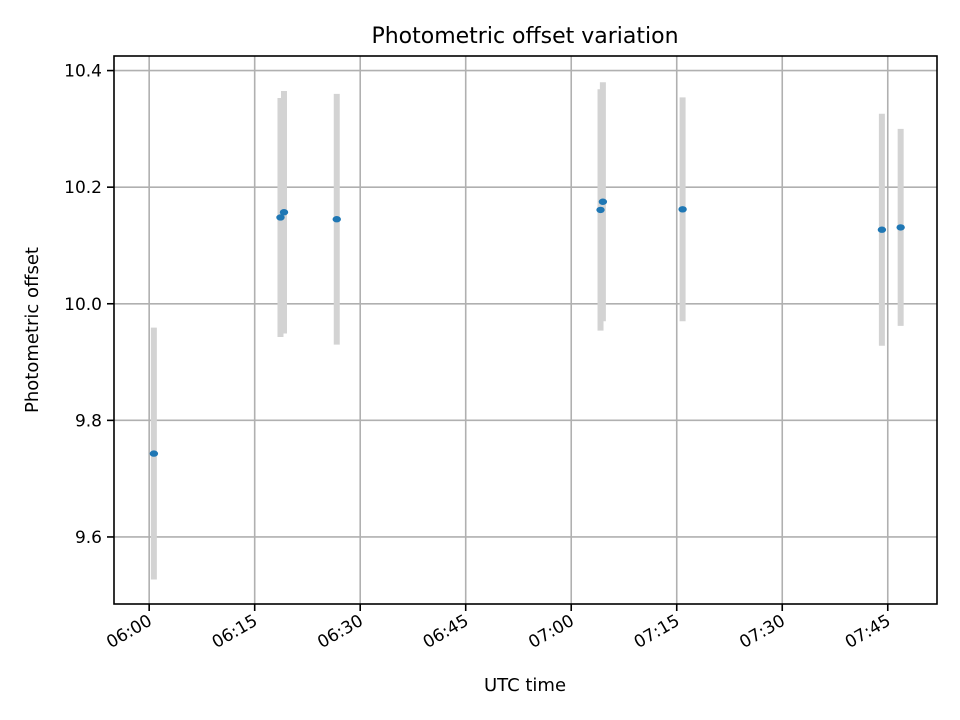 This screenshot has width=960, height=720. Describe the element at coordinates (129, 632) in the screenshot. I see `x-tick-label: 06:00` at that location.